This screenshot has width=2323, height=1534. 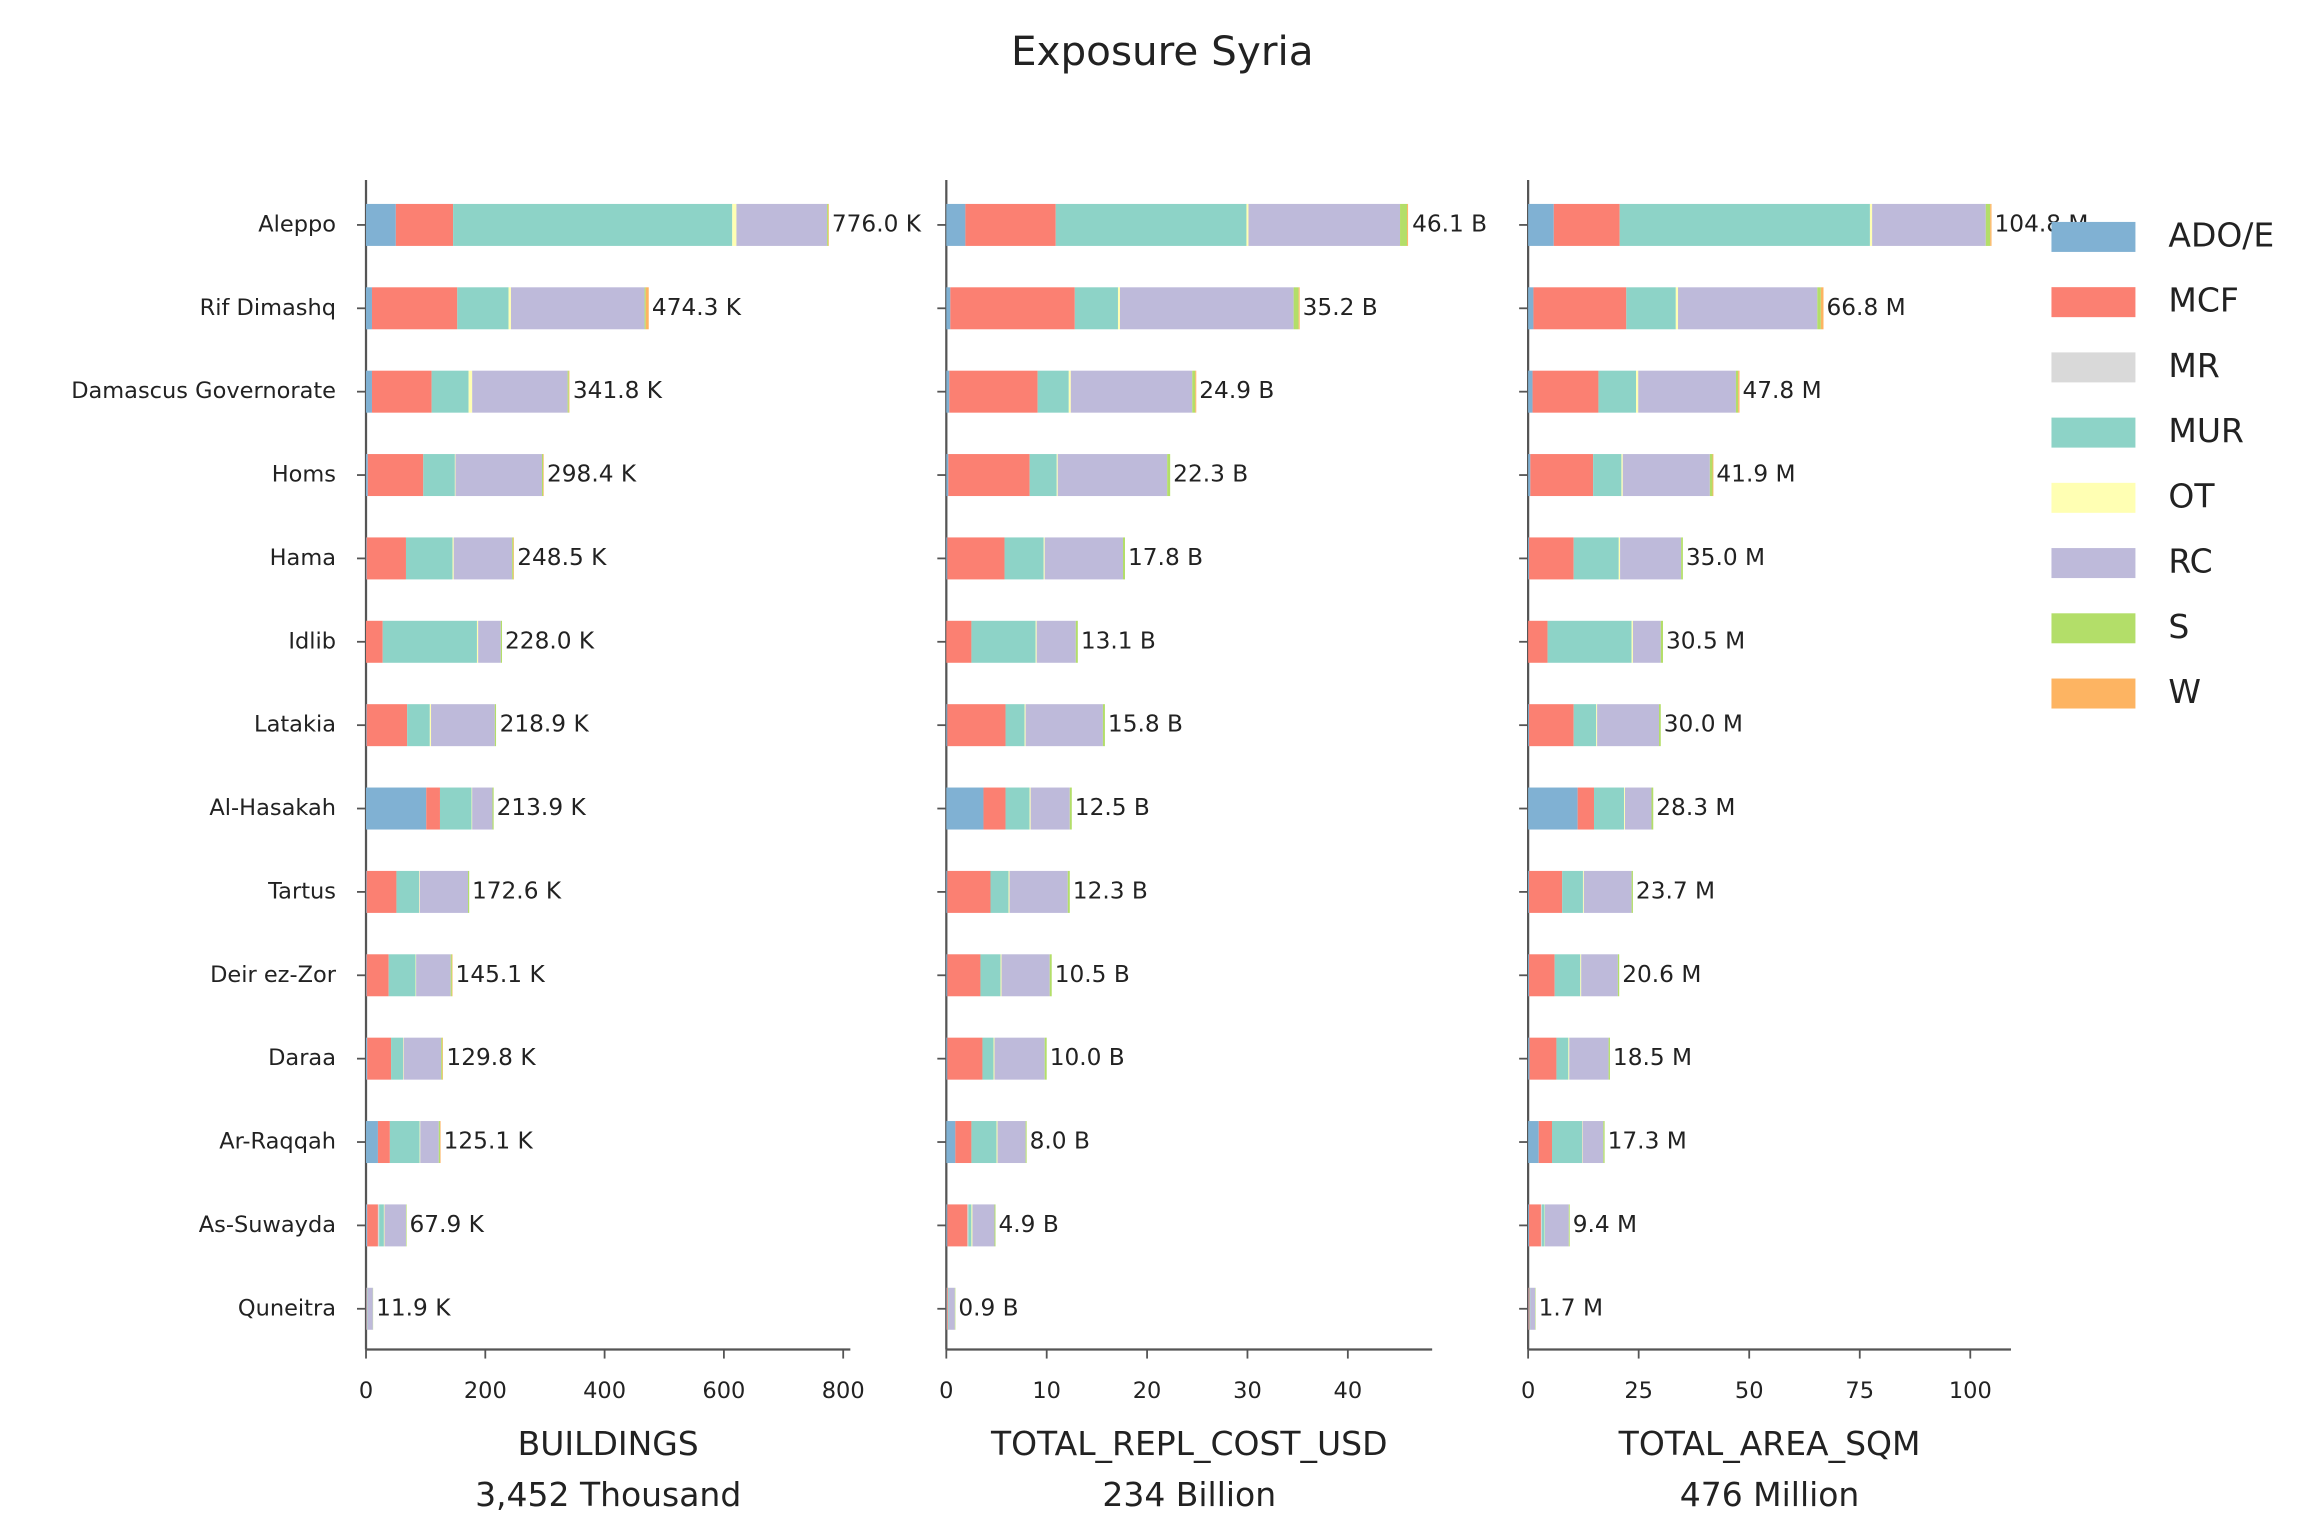 What do you see at coordinates (618, 390) in the screenshot?
I see `data-label: 341.8 K` at bounding box center [618, 390].